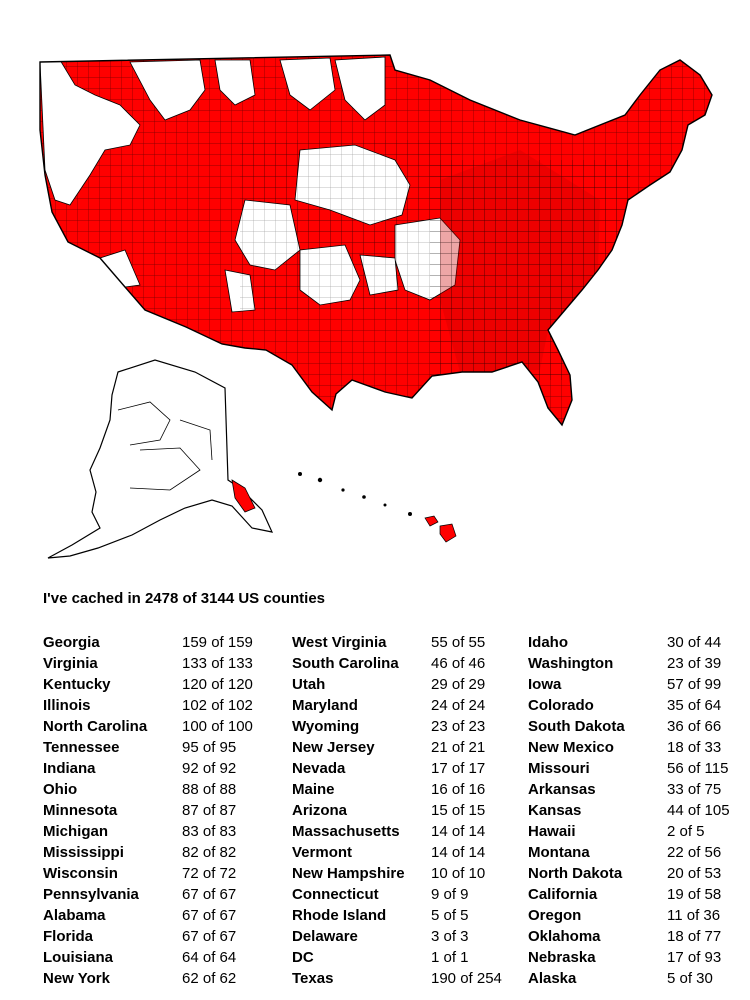  What do you see at coordinates (81, 747) in the screenshot?
I see `state-name: Tennessee` at bounding box center [81, 747].